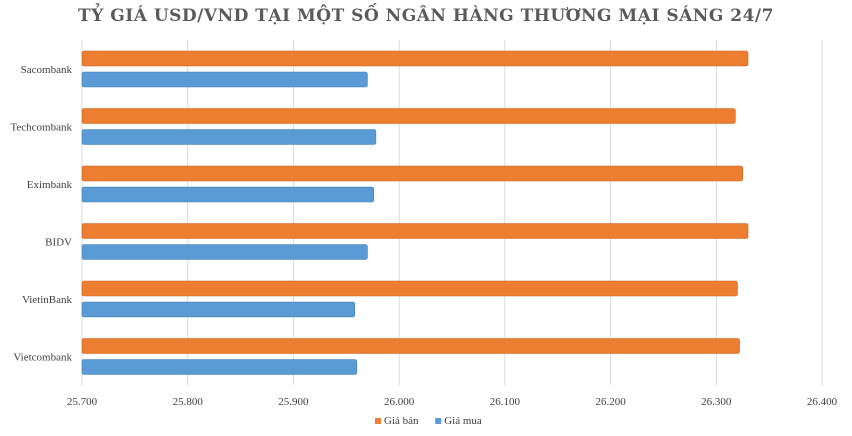 This screenshot has height=436, width=852. Describe the element at coordinates (224, 79) in the screenshot. I see `bar-gia-mua-sacombank` at that location.